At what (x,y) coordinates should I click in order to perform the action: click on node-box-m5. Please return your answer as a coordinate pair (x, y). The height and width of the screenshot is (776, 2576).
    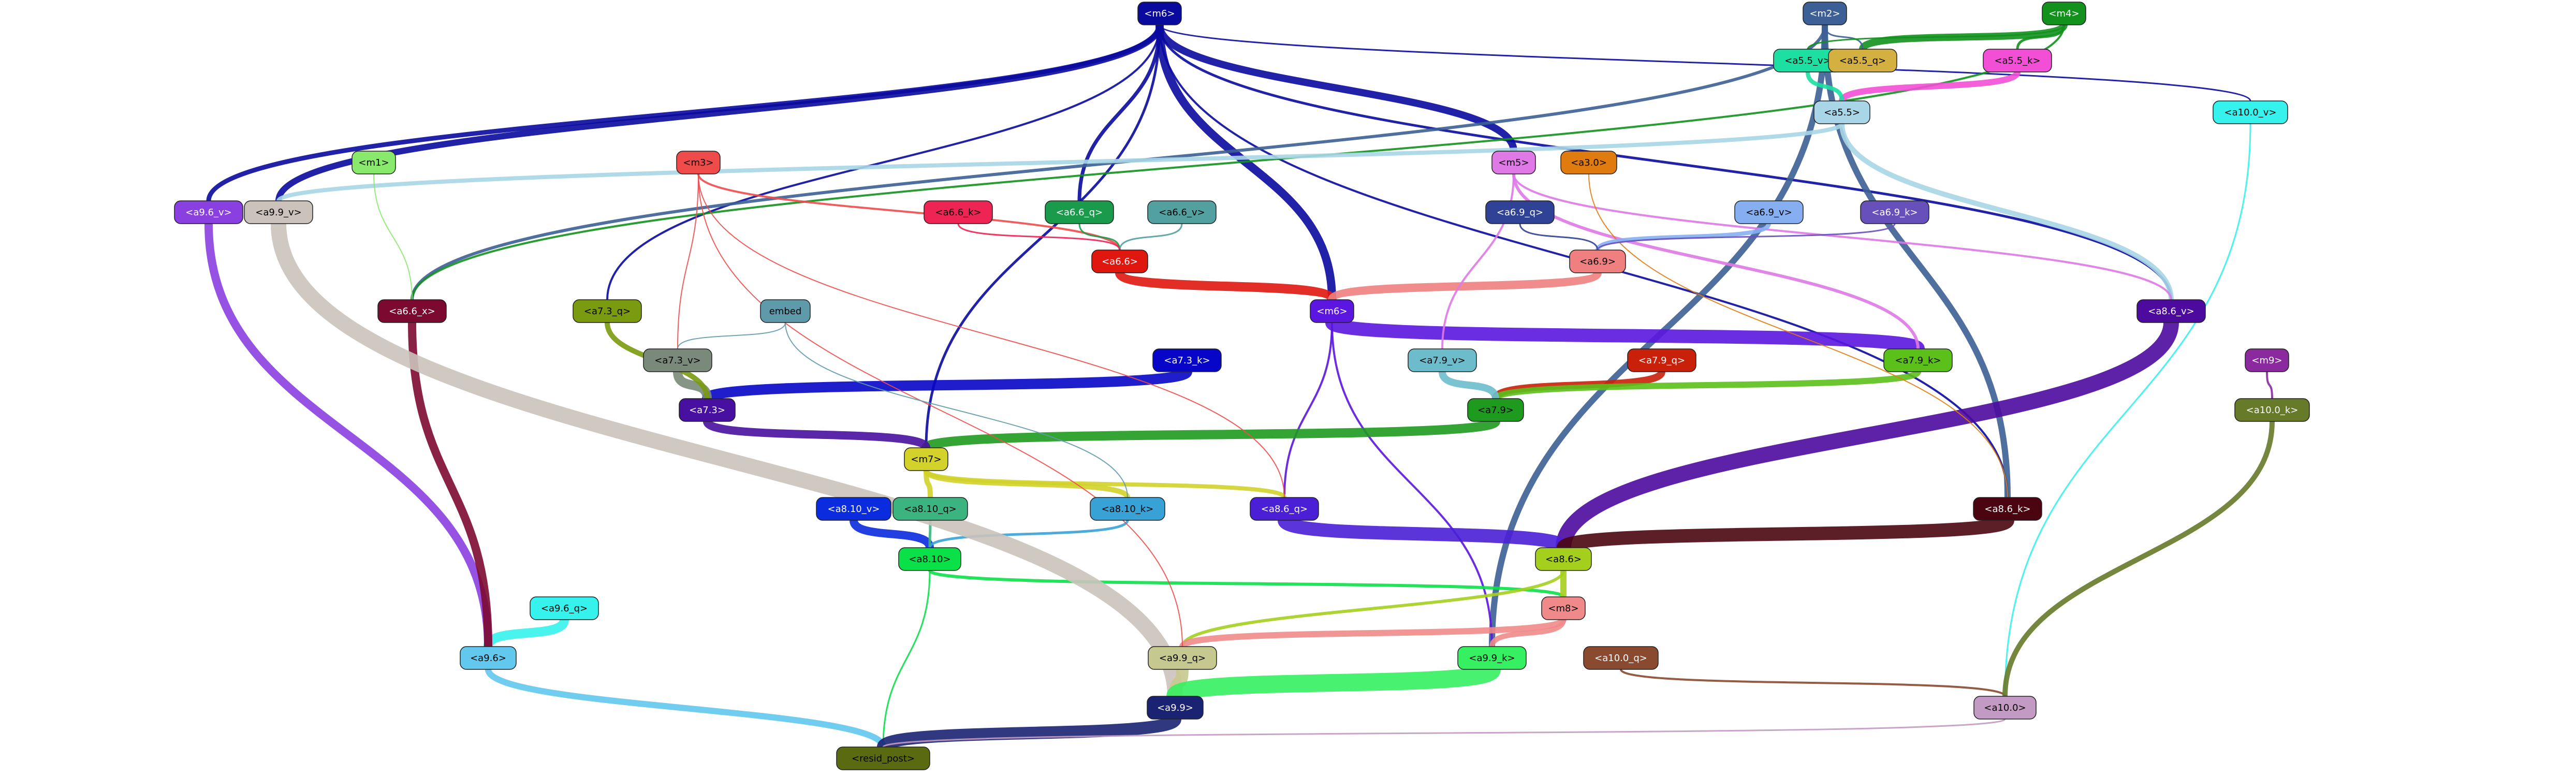
    Looking at the image, I should click on (1514, 162).